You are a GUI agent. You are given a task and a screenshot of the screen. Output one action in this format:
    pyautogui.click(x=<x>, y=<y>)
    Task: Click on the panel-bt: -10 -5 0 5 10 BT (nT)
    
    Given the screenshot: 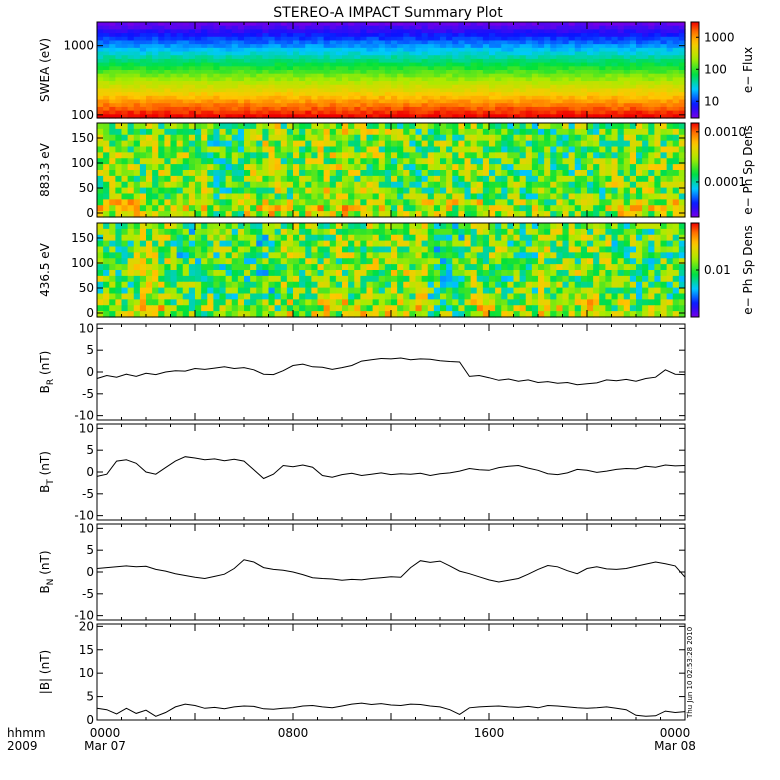 What is the action you would take?
    pyautogui.click(x=362, y=472)
    